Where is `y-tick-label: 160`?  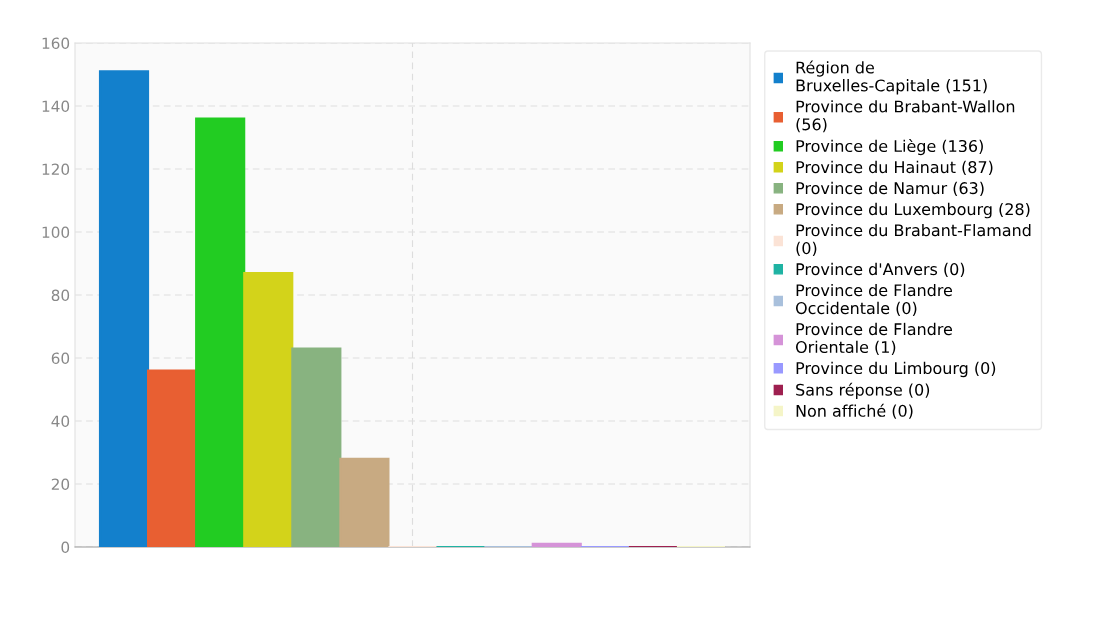
y-tick-label: 160 is located at coordinates (56, 43).